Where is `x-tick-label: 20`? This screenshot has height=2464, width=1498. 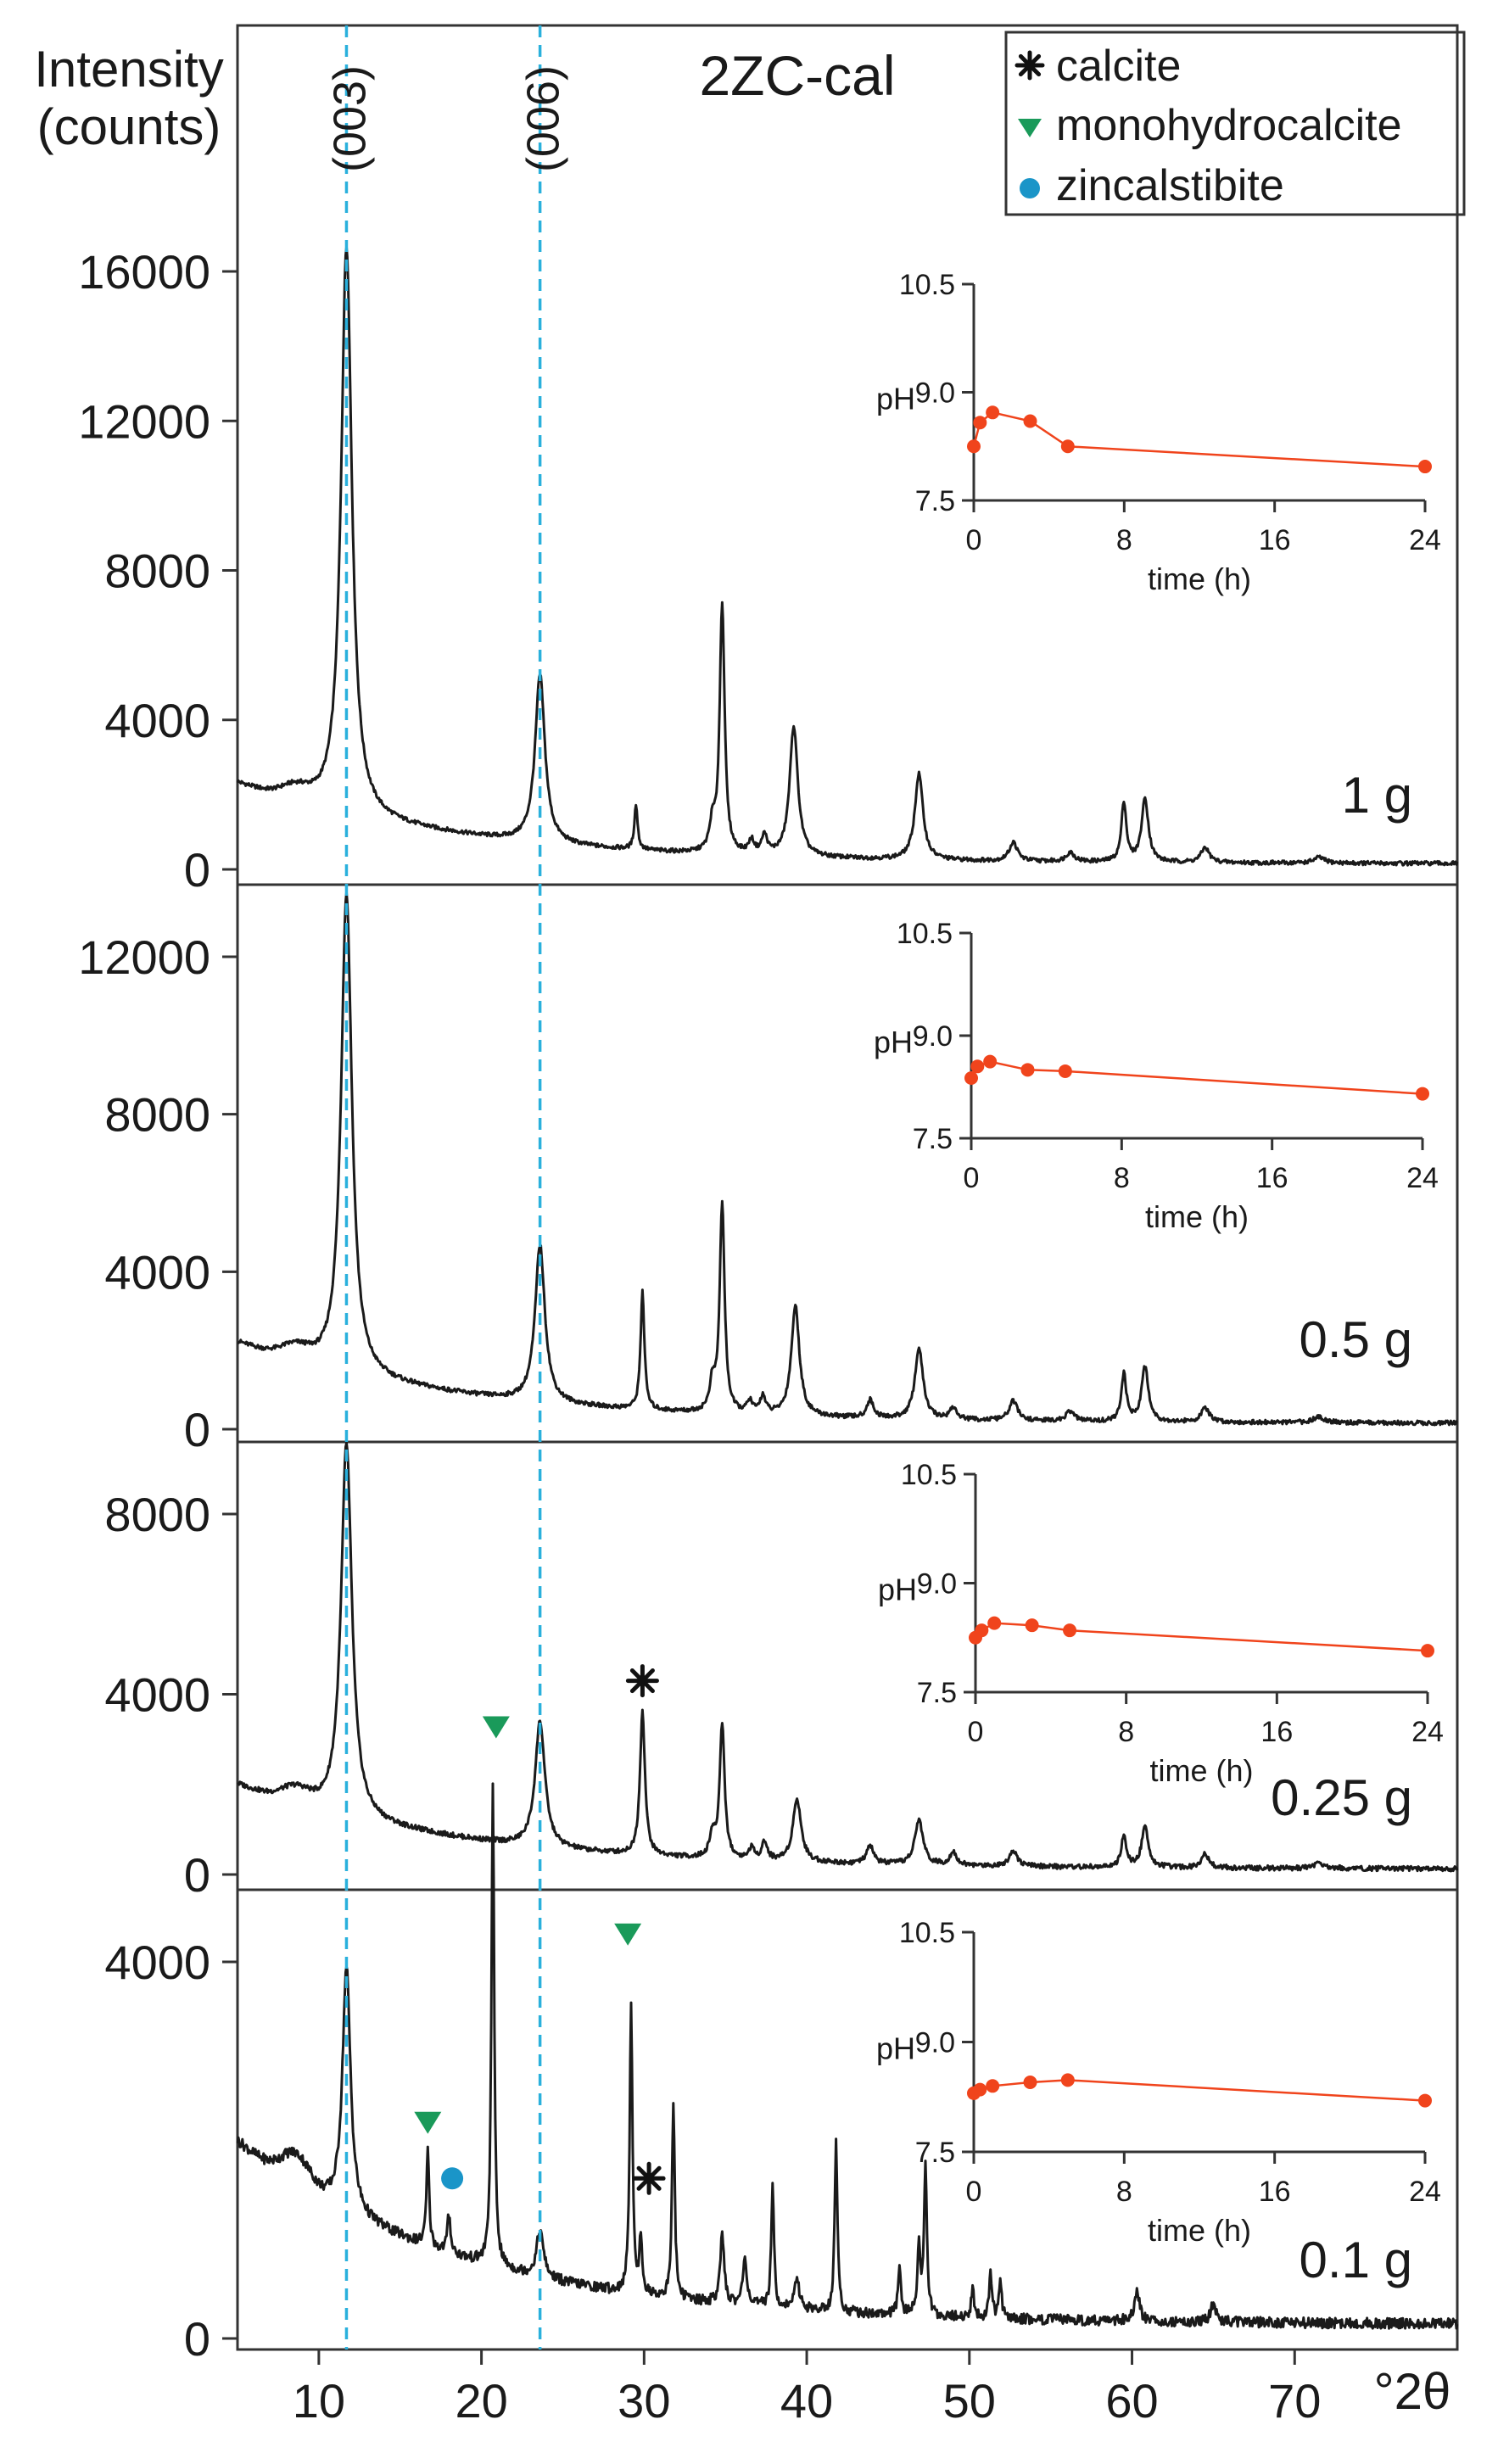
x-tick-label: 20 is located at coordinates (481, 2401).